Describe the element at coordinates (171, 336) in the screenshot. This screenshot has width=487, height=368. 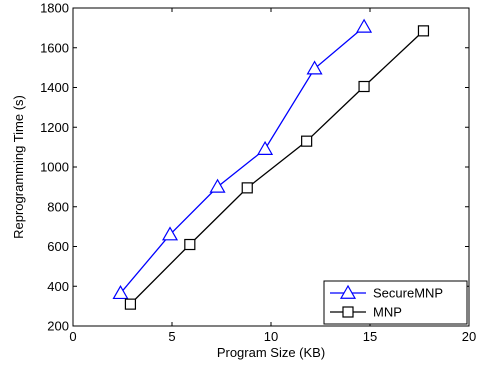
I see `x-tick-label: 5` at that location.